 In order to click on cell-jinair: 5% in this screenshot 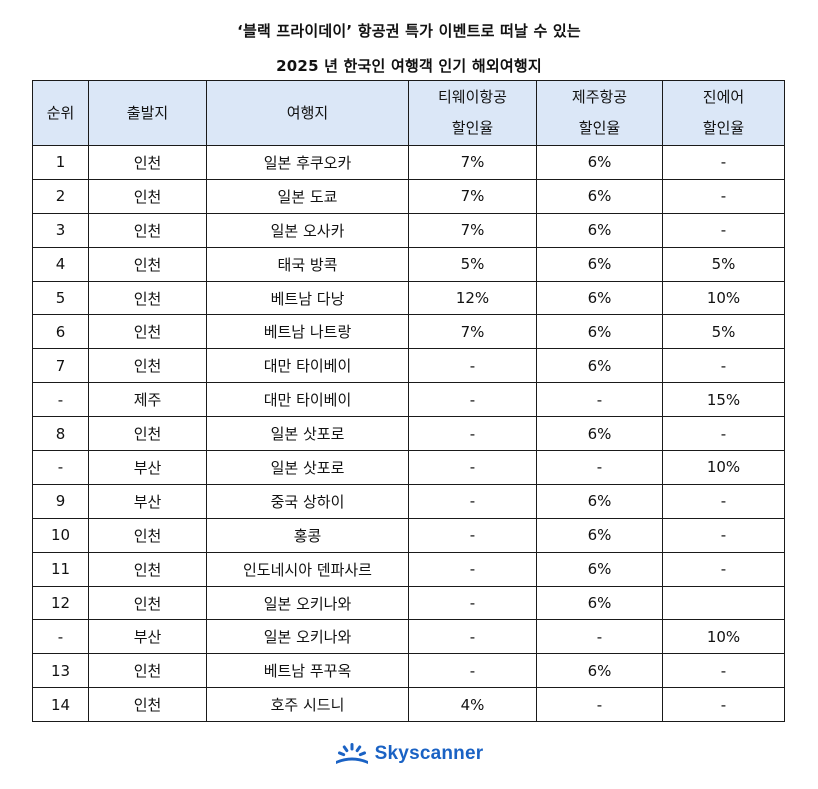, I will do `click(723, 264)`.